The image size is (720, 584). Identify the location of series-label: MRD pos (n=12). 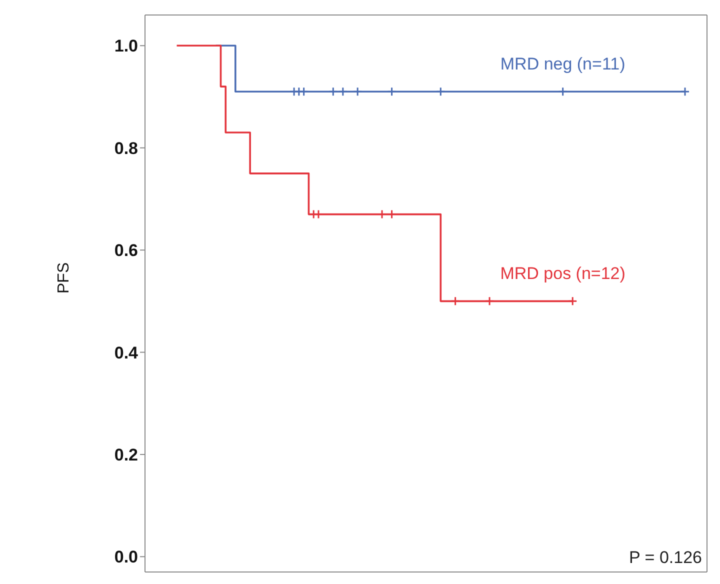
(563, 274).